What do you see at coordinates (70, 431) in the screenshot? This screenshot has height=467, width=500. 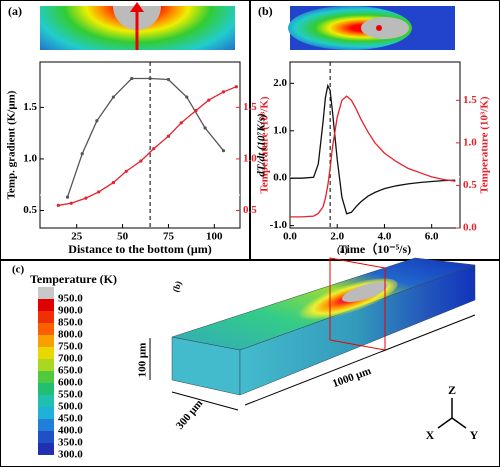 I see `colorbar-label: 400.0` at bounding box center [70, 431].